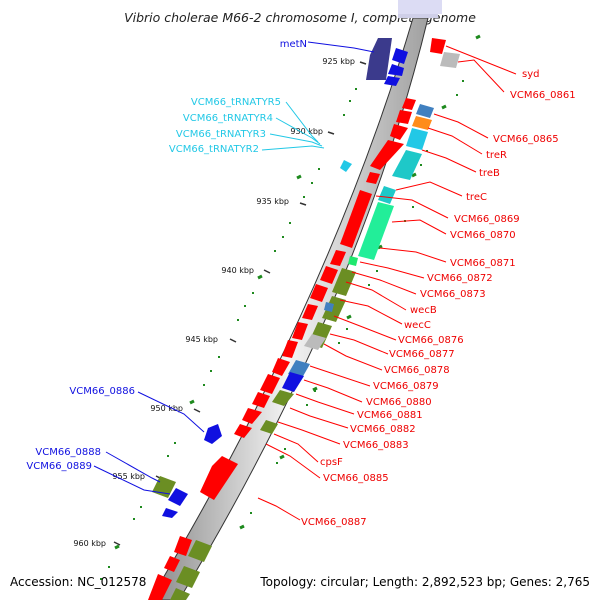  What do you see at coordinates (68, 452) in the screenshot?
I see `gene-label: VCM66_0888` at bounding box center [68, 452].